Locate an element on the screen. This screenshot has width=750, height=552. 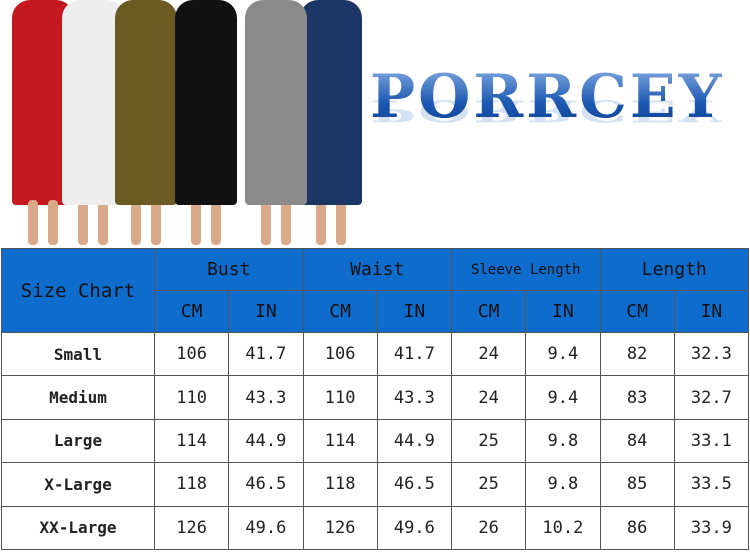
table-row: Small 106 41.7 106 41.7 24 9.4 82 32.3 is located at coordinates (375, 354).